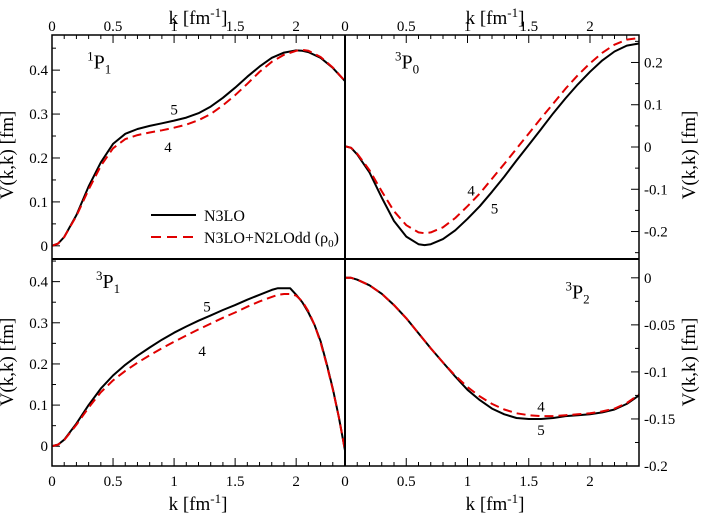  I want to click on bottom-right-xlabel: k [fm-1], so click(495, 503).